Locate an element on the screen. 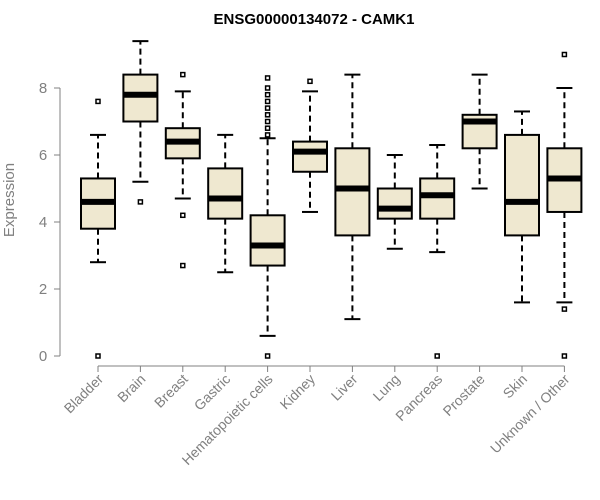 The image size is (600, 500). x-tick-label: Brain is located at coordinates (131, 388).